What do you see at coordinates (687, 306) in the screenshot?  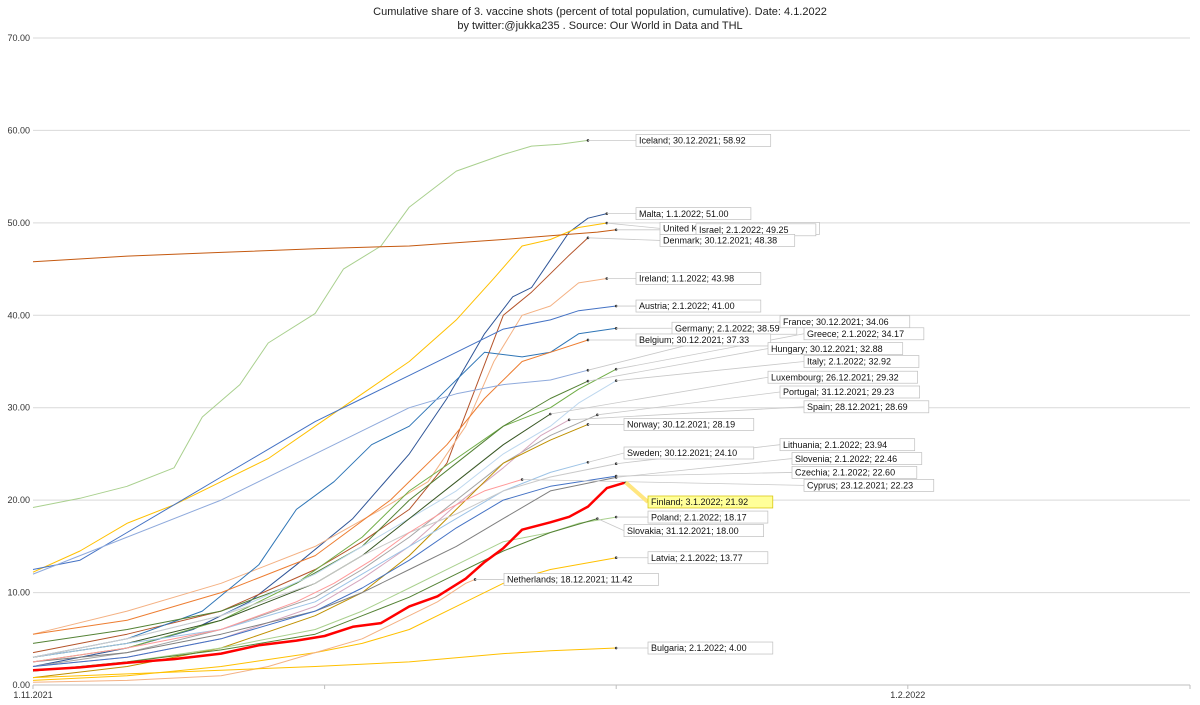 I see `data-label: Austria; 2.1.2022; 41.00` at bounding box center [687, 306].